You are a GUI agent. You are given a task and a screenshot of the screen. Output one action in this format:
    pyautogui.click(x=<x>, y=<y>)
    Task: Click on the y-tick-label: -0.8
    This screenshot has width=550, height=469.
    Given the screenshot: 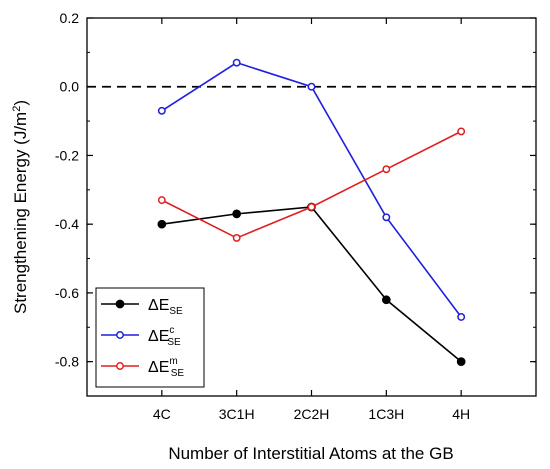 What is the action you would take?
    pyautogui.click(x=67, y=362)
    